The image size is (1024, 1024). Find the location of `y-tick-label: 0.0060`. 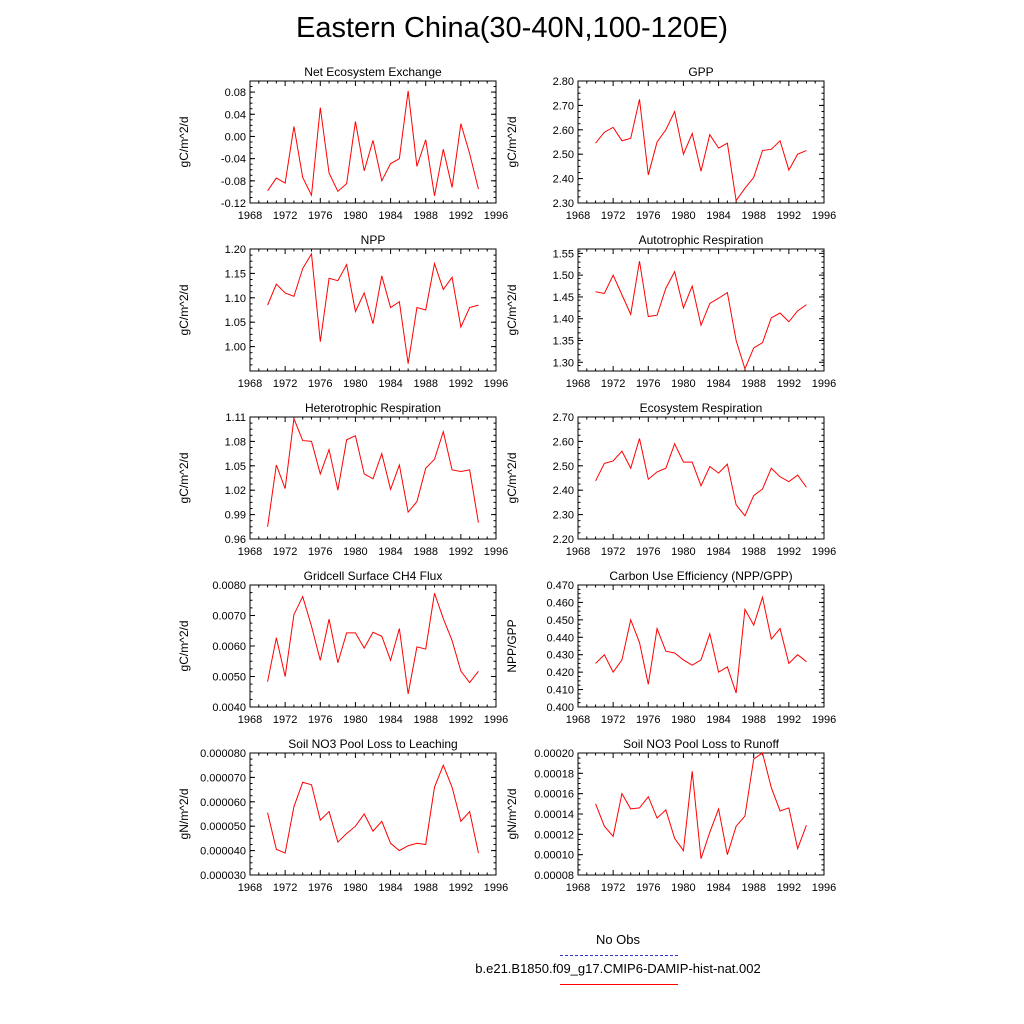

y-tick-label: 0.0060 is located at coordinates (229, 647).